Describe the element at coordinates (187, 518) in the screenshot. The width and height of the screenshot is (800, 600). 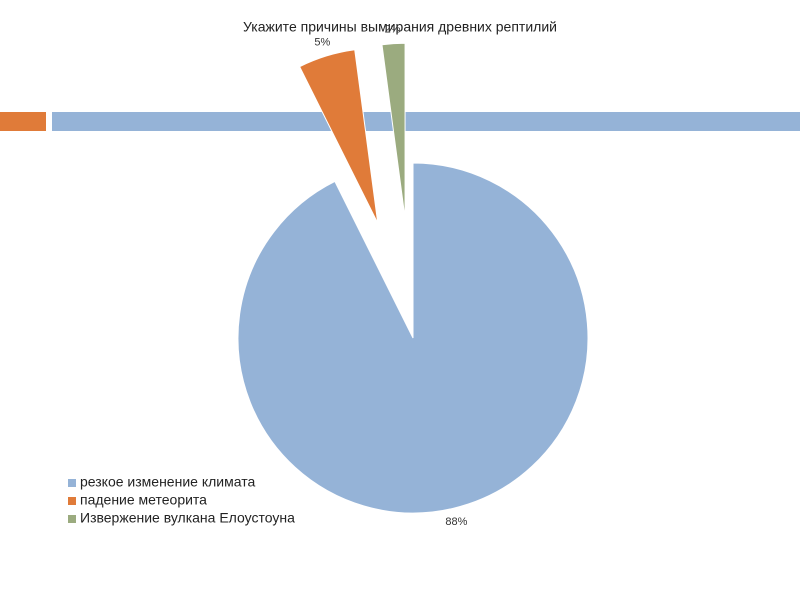
I see `legend-label: Извержение вулкана Елоустоуна` at that location.